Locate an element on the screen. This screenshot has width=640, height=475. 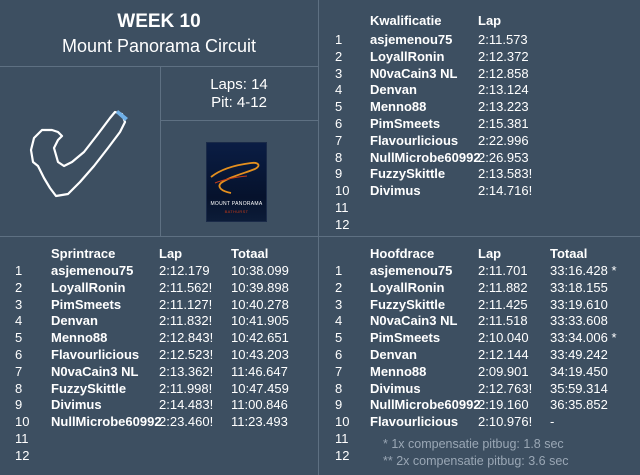
sprintrace-row-8-col-1: FuzzySkittle is located at coordinates (89, 388).